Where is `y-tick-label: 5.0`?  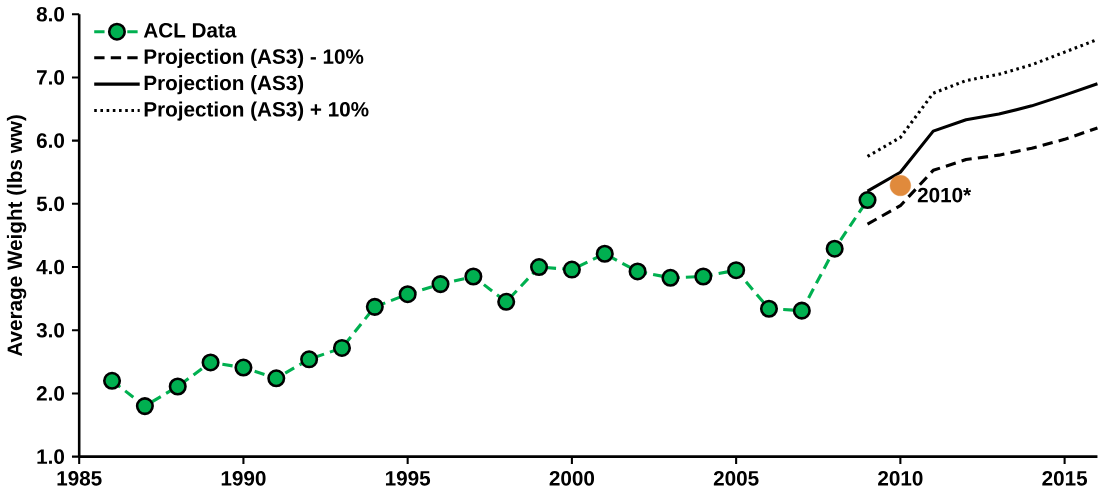 y-tick-label: 5.0 is located at coordinates (50, 204).